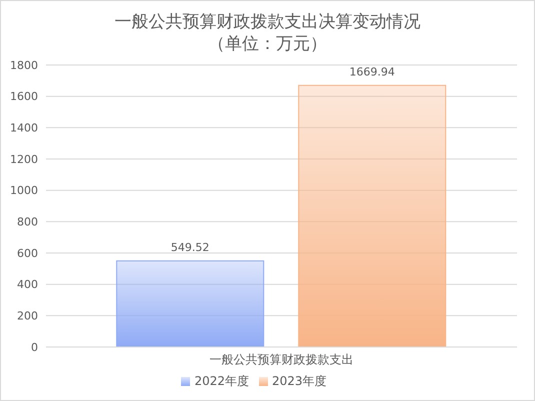 This screenshot has height=401, width=535. I want to click on y-tick-label: 600, so click(27, 253).